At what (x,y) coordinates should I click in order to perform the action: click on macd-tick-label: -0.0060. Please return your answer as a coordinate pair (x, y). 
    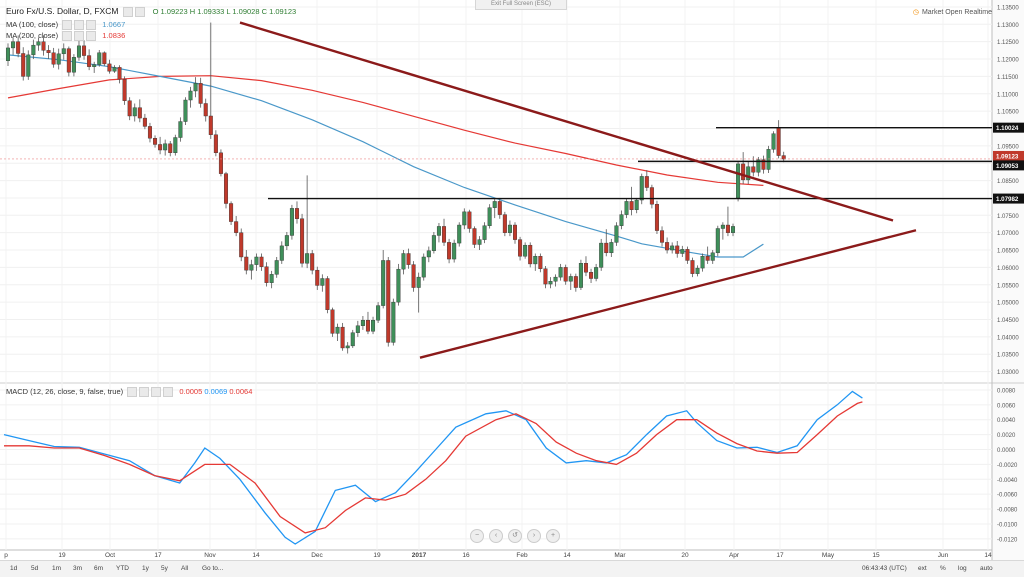
    Looking at the image, I should click on (1007, 496).